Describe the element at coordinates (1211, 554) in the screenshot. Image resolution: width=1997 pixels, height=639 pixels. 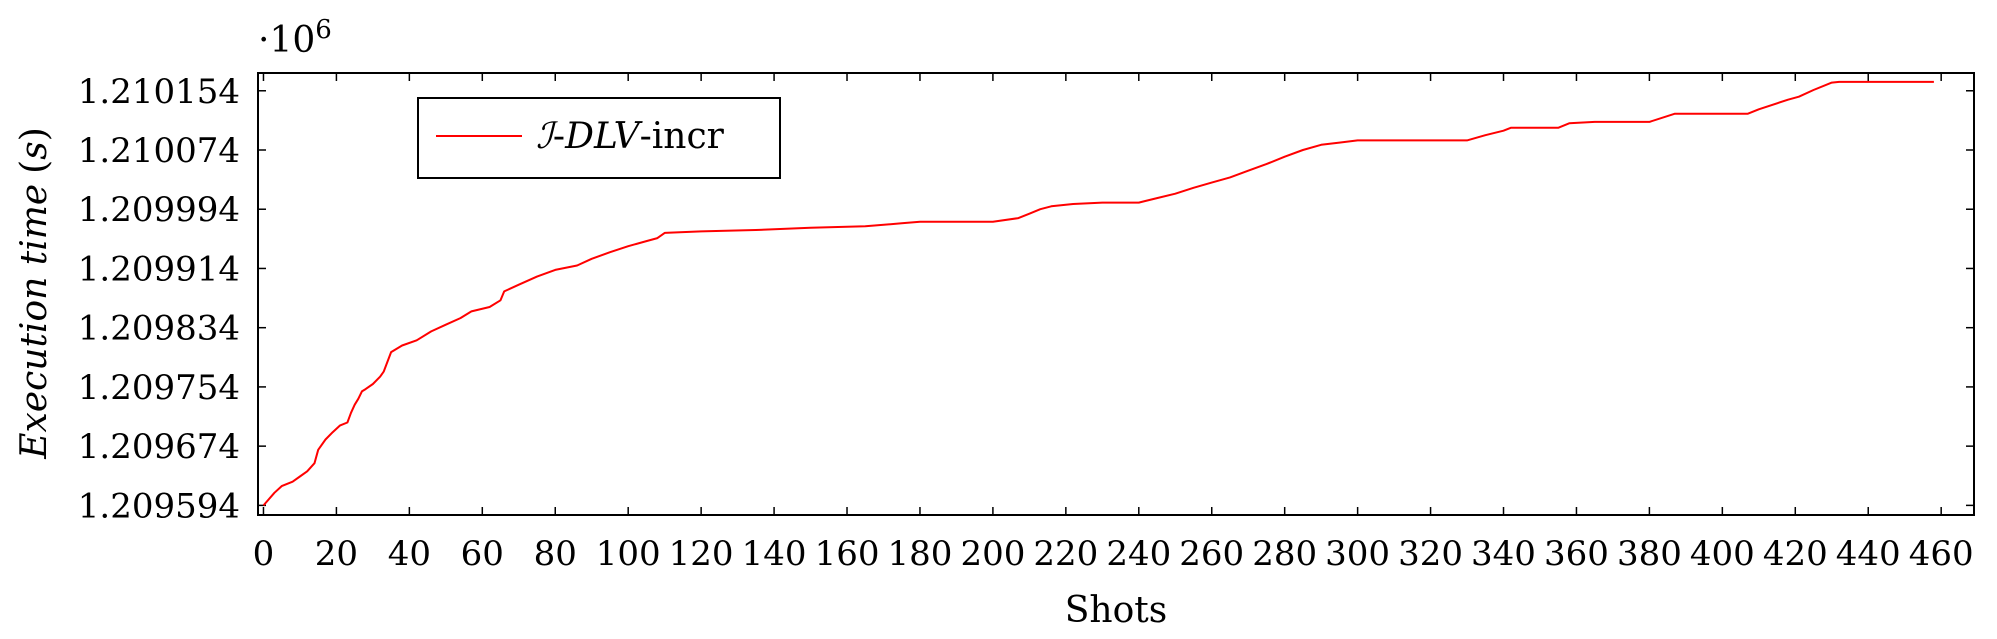
I see `x-tick-label: 260` at that location.